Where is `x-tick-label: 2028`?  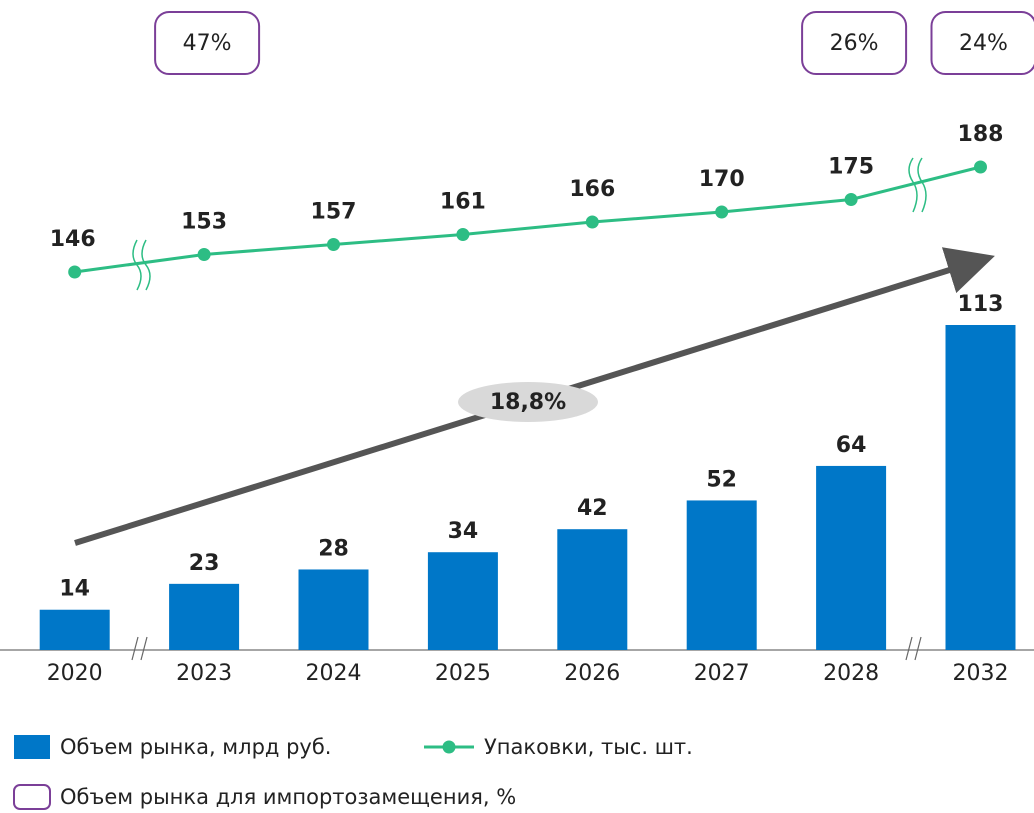 x-tick-label: 2028 is located at coordinates (851, 673).